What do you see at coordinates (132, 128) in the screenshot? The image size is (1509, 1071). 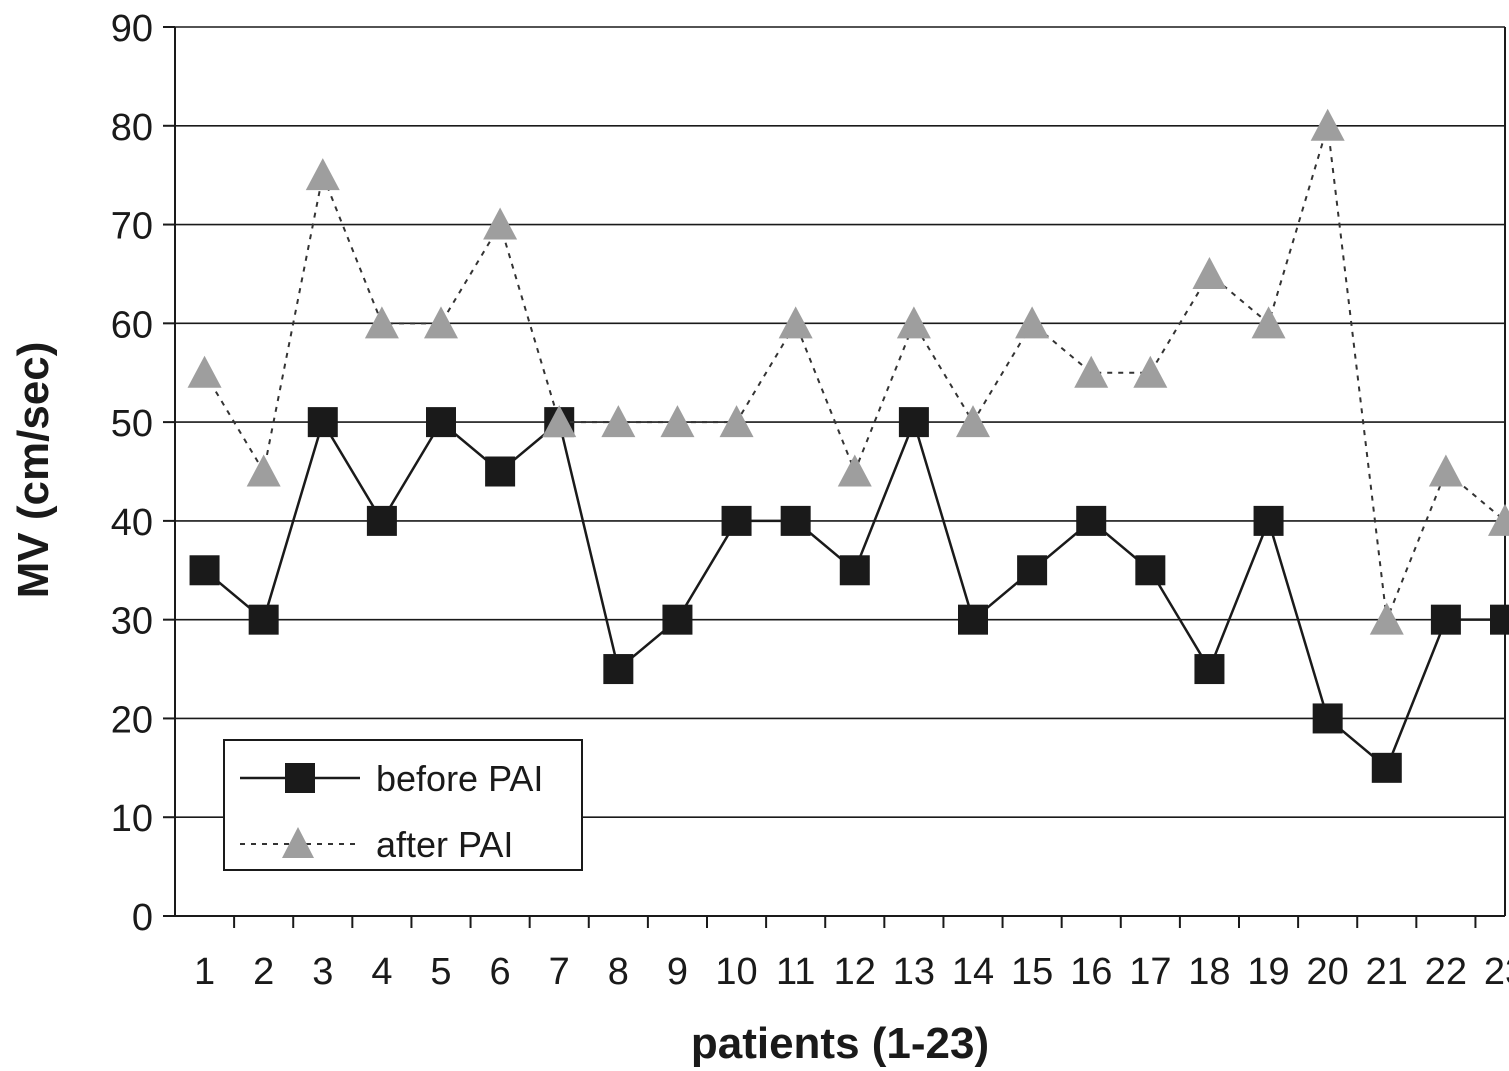 I see `y-tick-label-80: 80` at bounding box center [132, 128].